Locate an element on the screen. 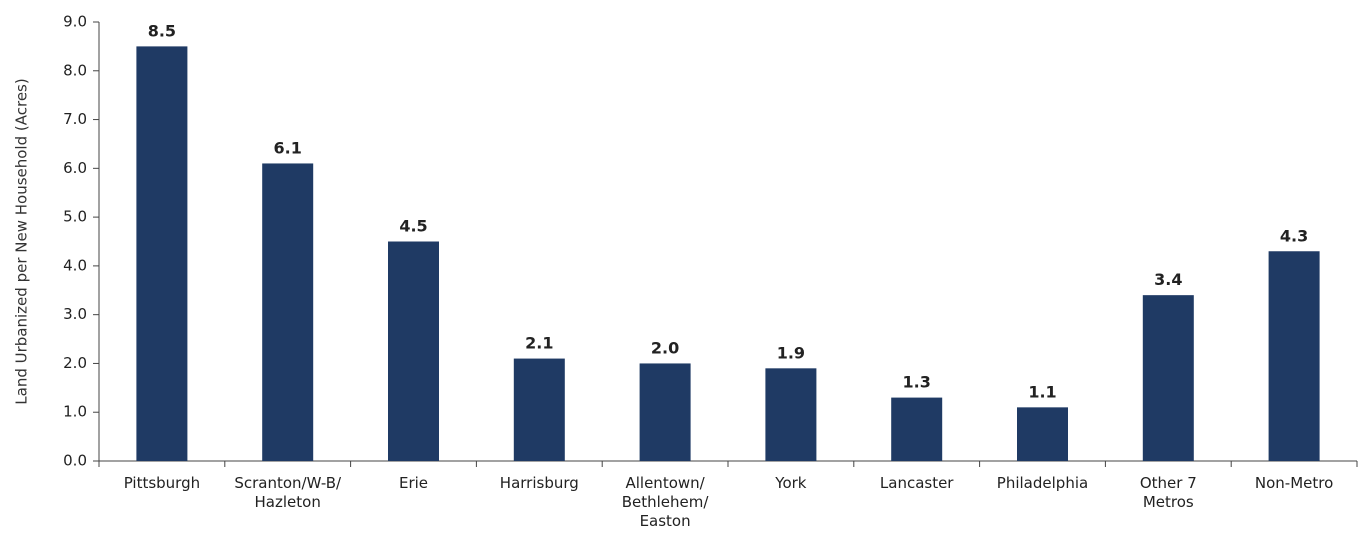  y-tick-label: 8.0 is located at coordinates (75, 70).